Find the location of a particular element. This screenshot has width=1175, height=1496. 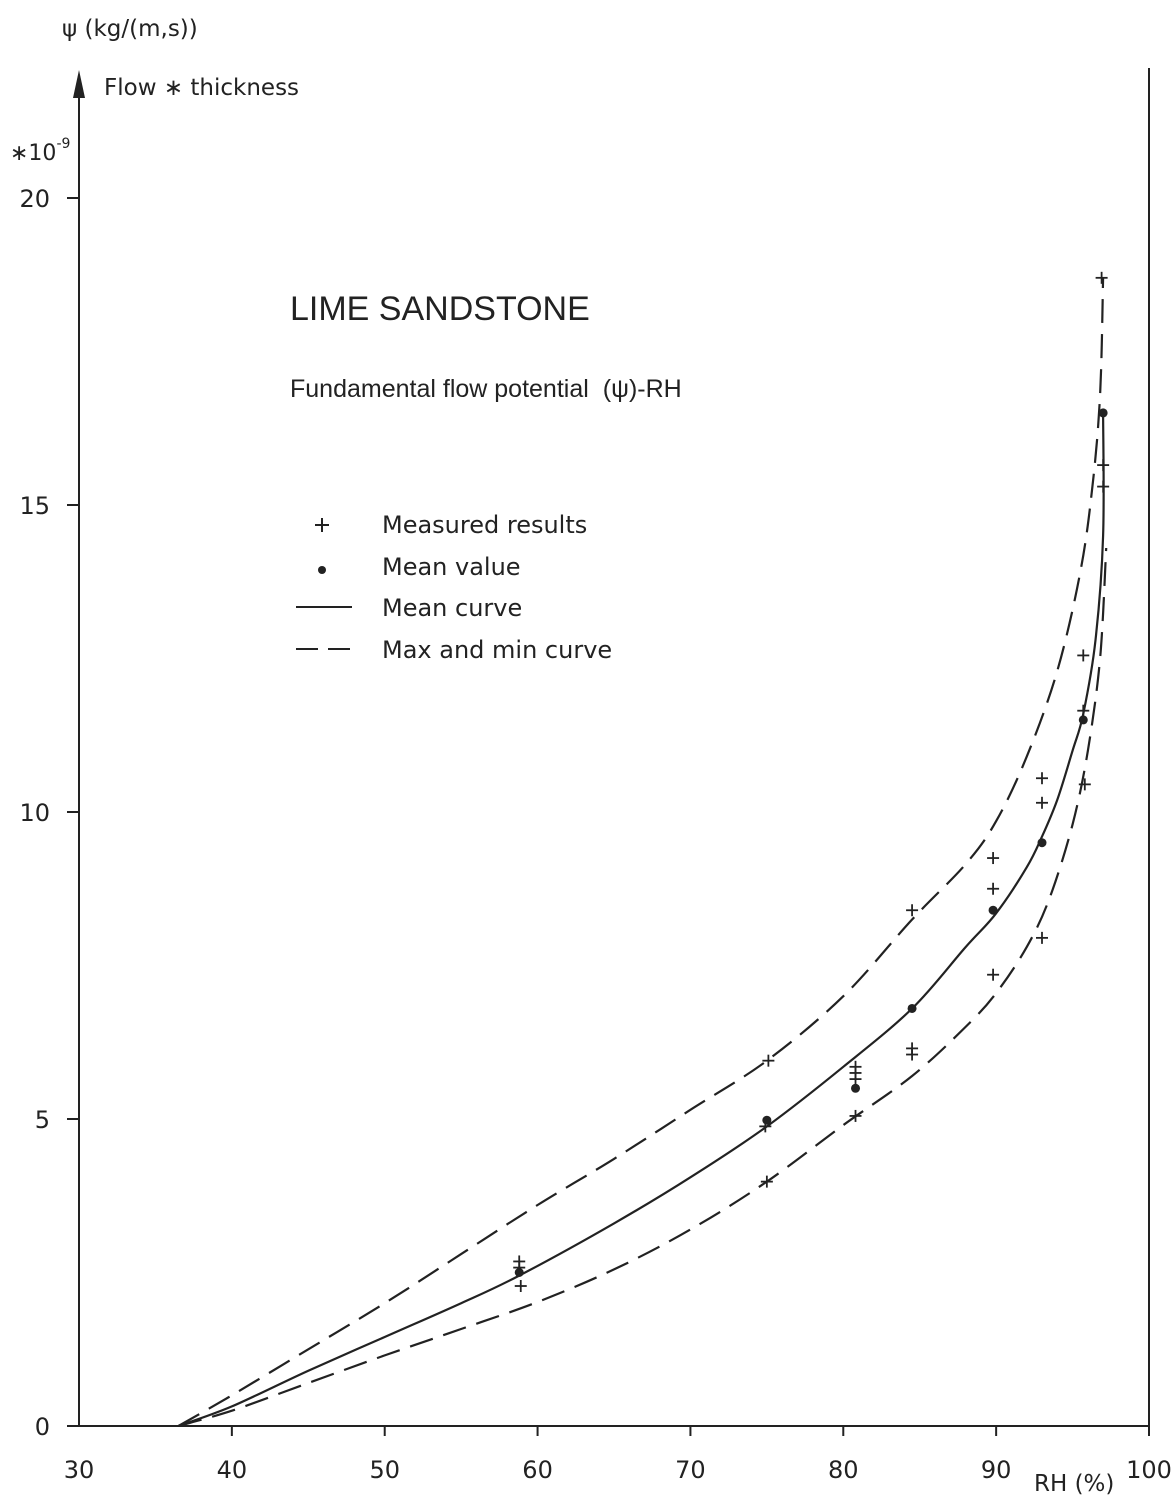

x-axis-label: RH (%) is located at coordinates (1074, 1483).